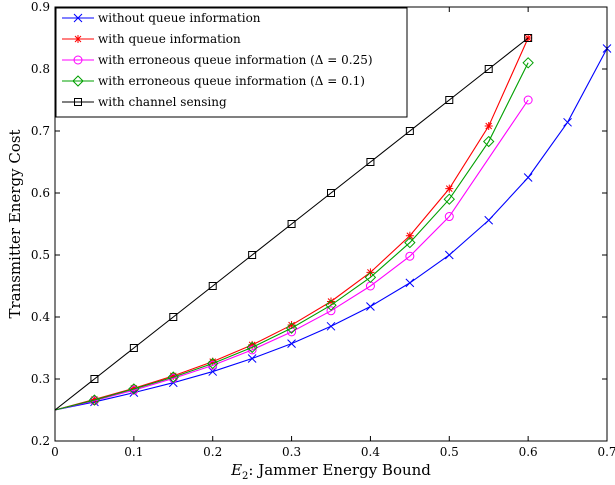 The height and width of the screenshot is (485, 615). I want to click on x-tick-label: 0.6, so click(528, 452).